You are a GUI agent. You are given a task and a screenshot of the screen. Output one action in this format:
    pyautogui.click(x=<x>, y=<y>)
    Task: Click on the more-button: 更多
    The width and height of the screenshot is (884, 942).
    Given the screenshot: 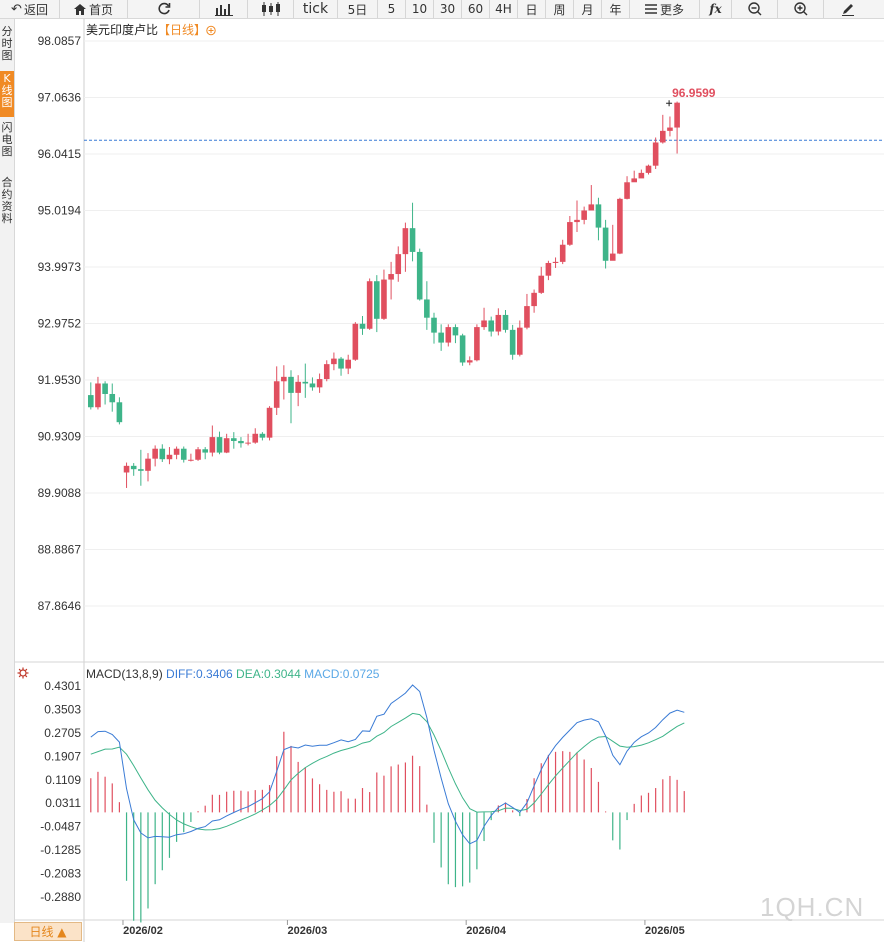 What is the action you would take?
    pyautogui.click(x=665, y=9)
    